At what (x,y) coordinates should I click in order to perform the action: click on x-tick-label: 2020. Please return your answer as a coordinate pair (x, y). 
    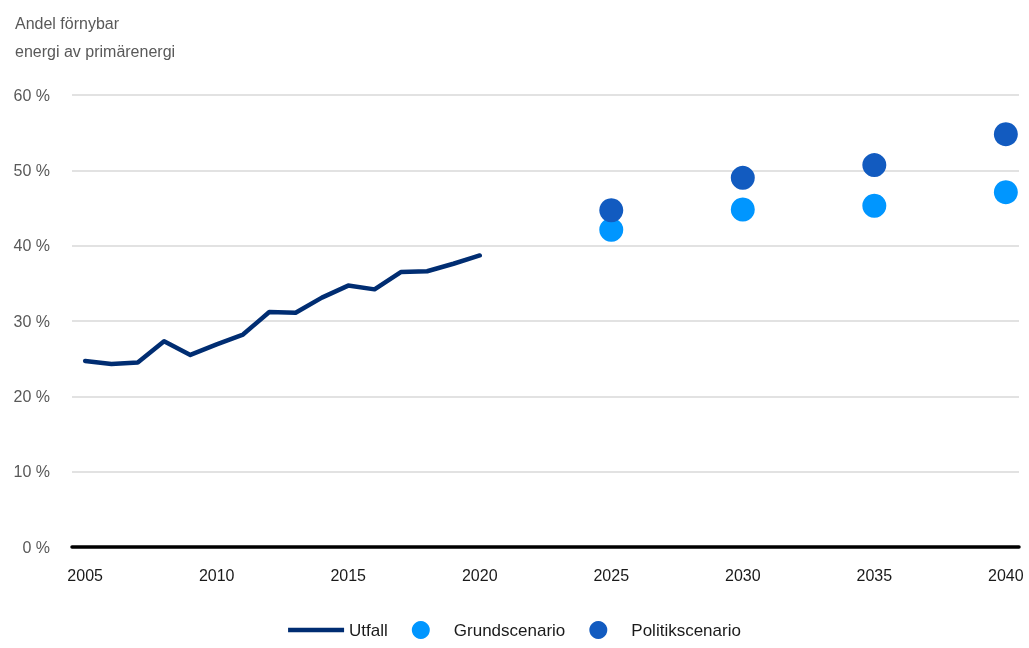
    Looking at the image, I should click on (479, 575).